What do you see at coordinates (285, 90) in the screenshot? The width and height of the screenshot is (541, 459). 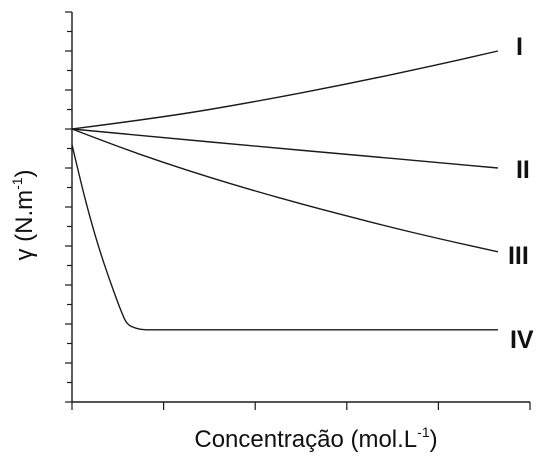 I see `series-curve-i` at bounding box center [285, 90].